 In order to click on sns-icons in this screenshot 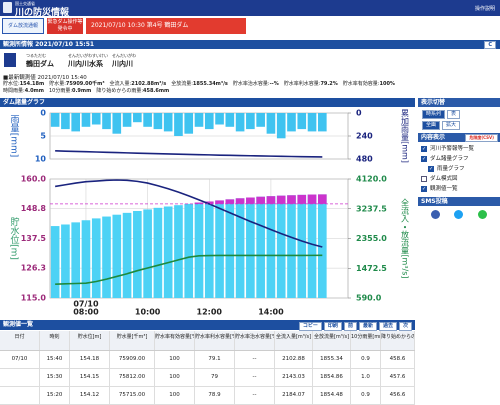, I will do `click(459, 214)`.